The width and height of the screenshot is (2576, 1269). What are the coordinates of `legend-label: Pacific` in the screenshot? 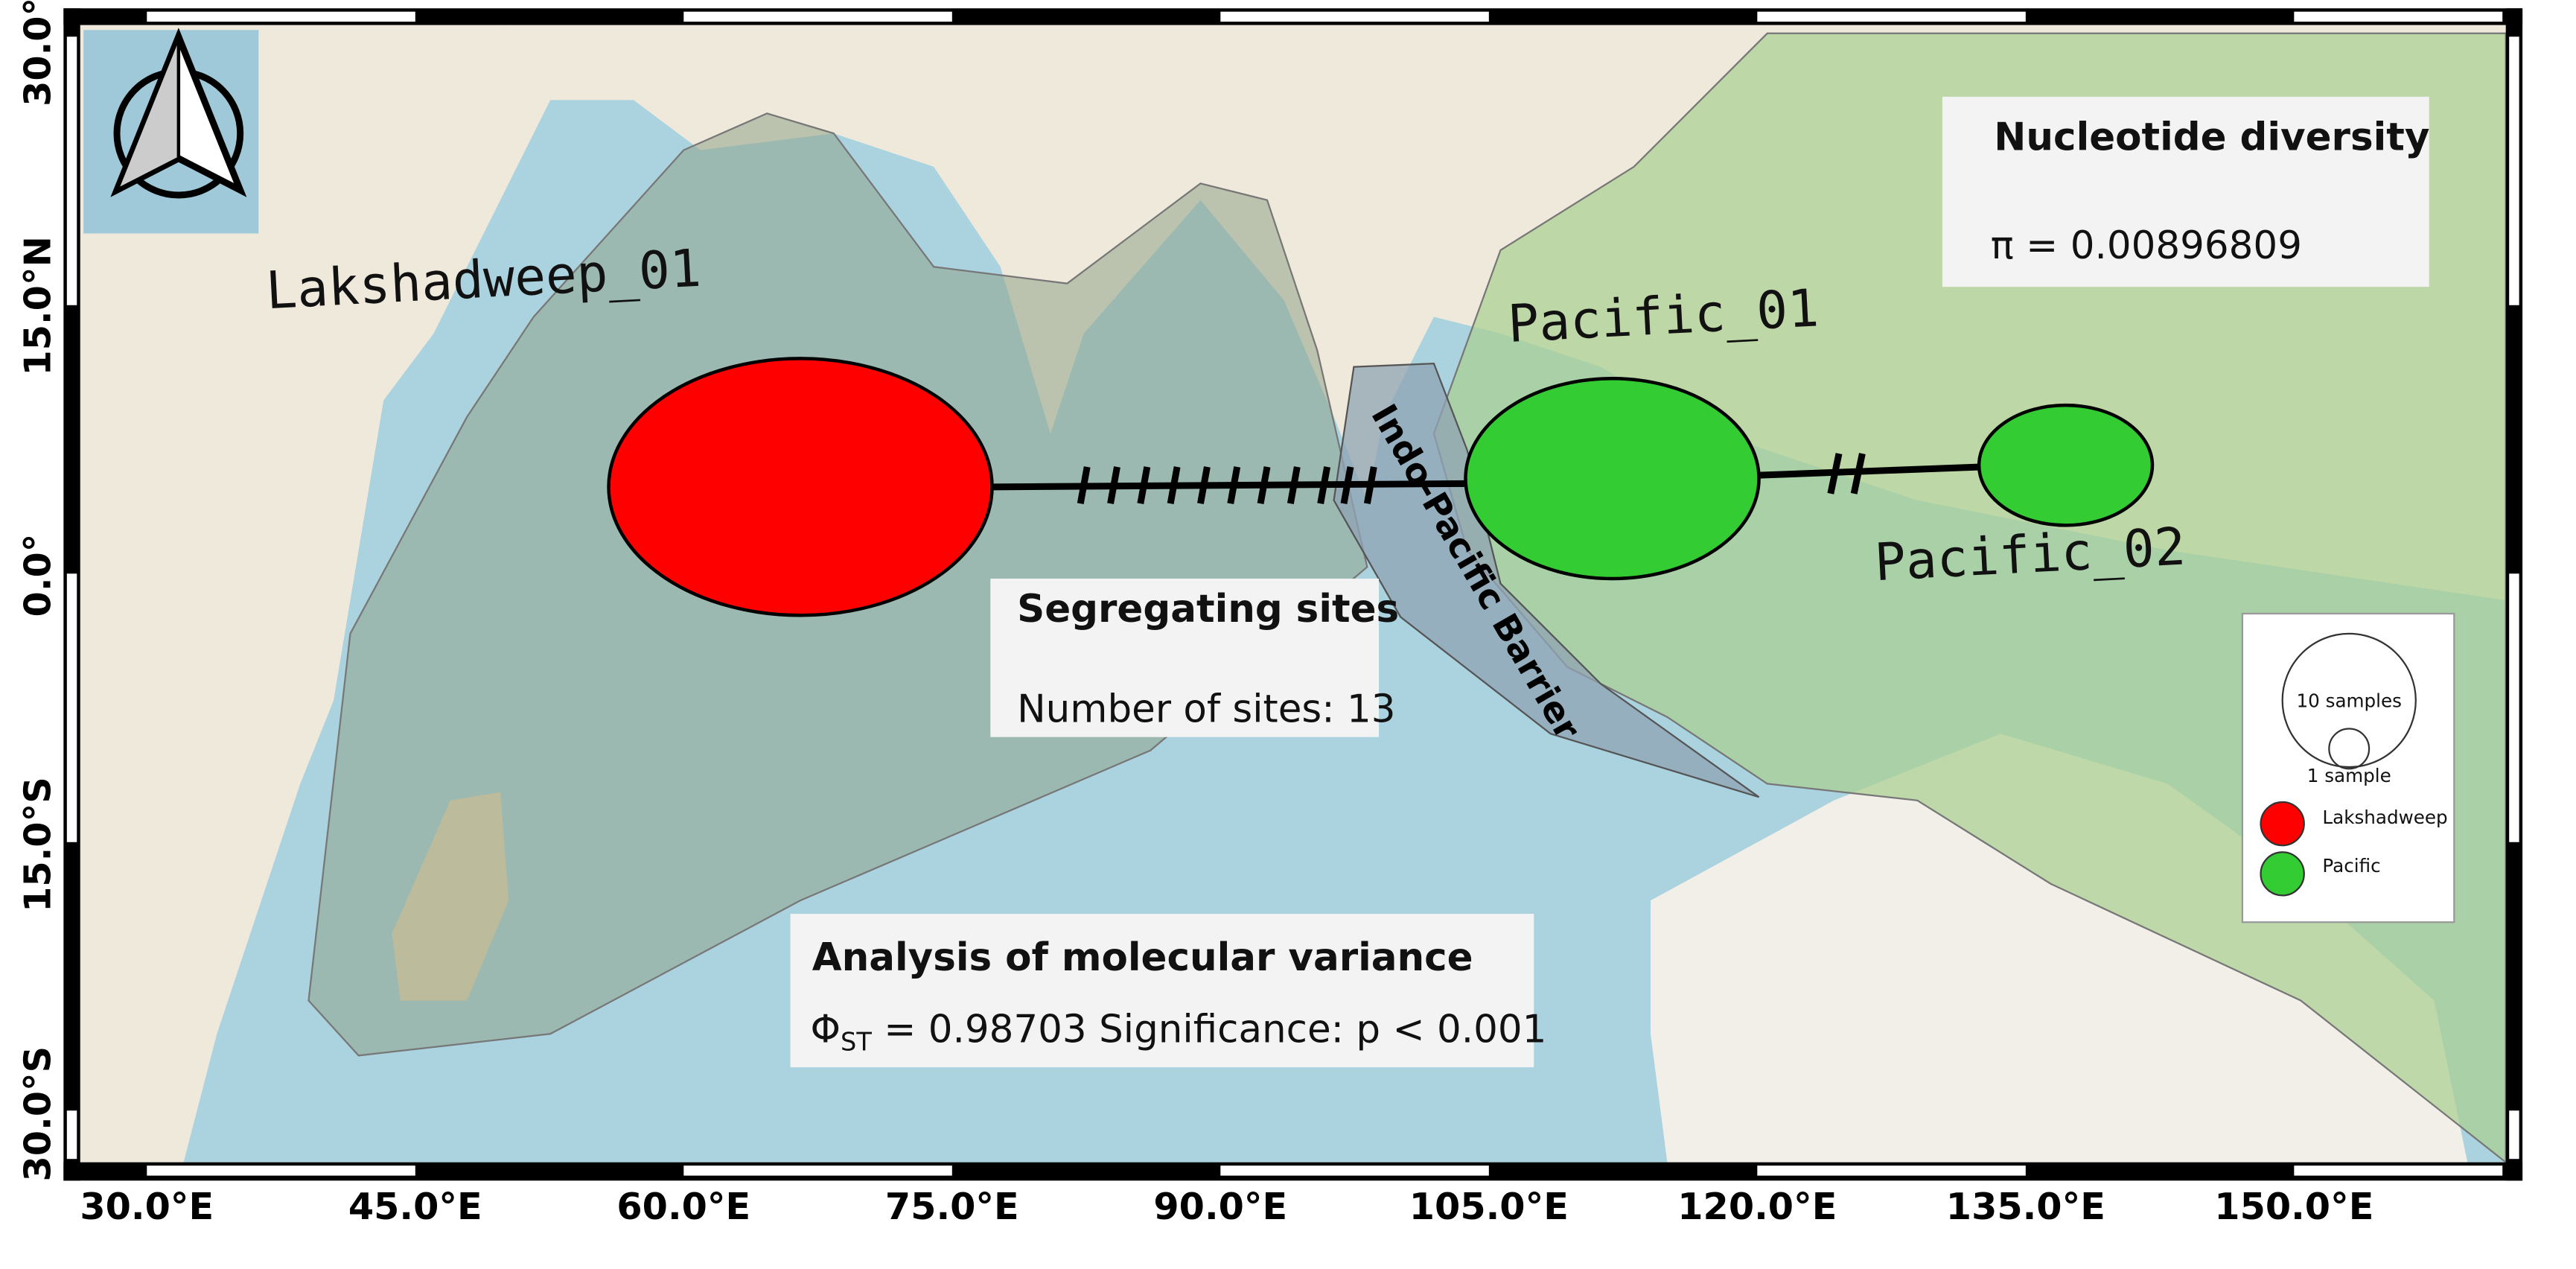 It's located at (2351, 866).